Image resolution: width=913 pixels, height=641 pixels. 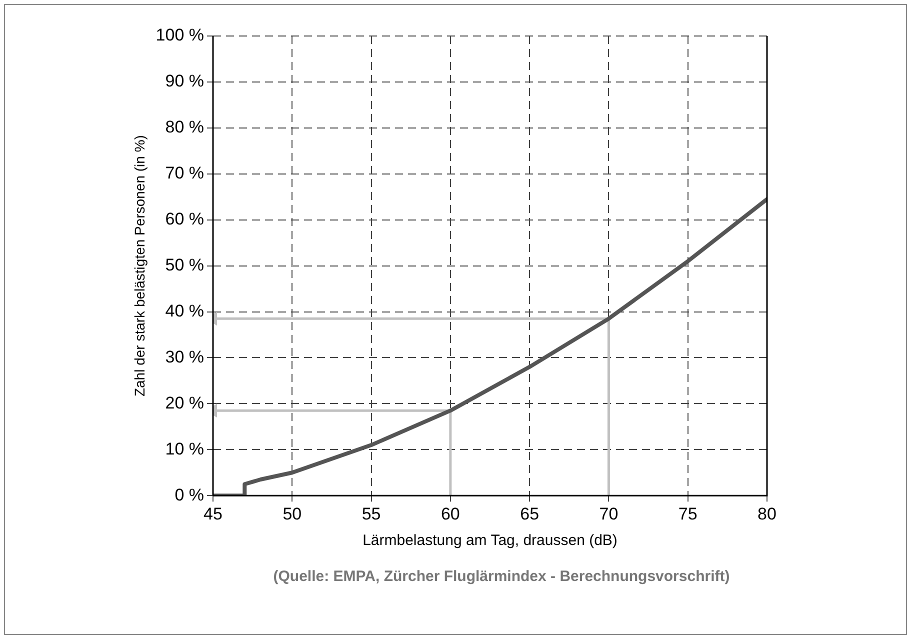 What do you see at coordinates (501, 576) in the screenshot?
I see `text: (Quelle: EMPA, Zürcher Fluglärmindex - Berechnungsvorschrift)` at bounding box center [501, 576].